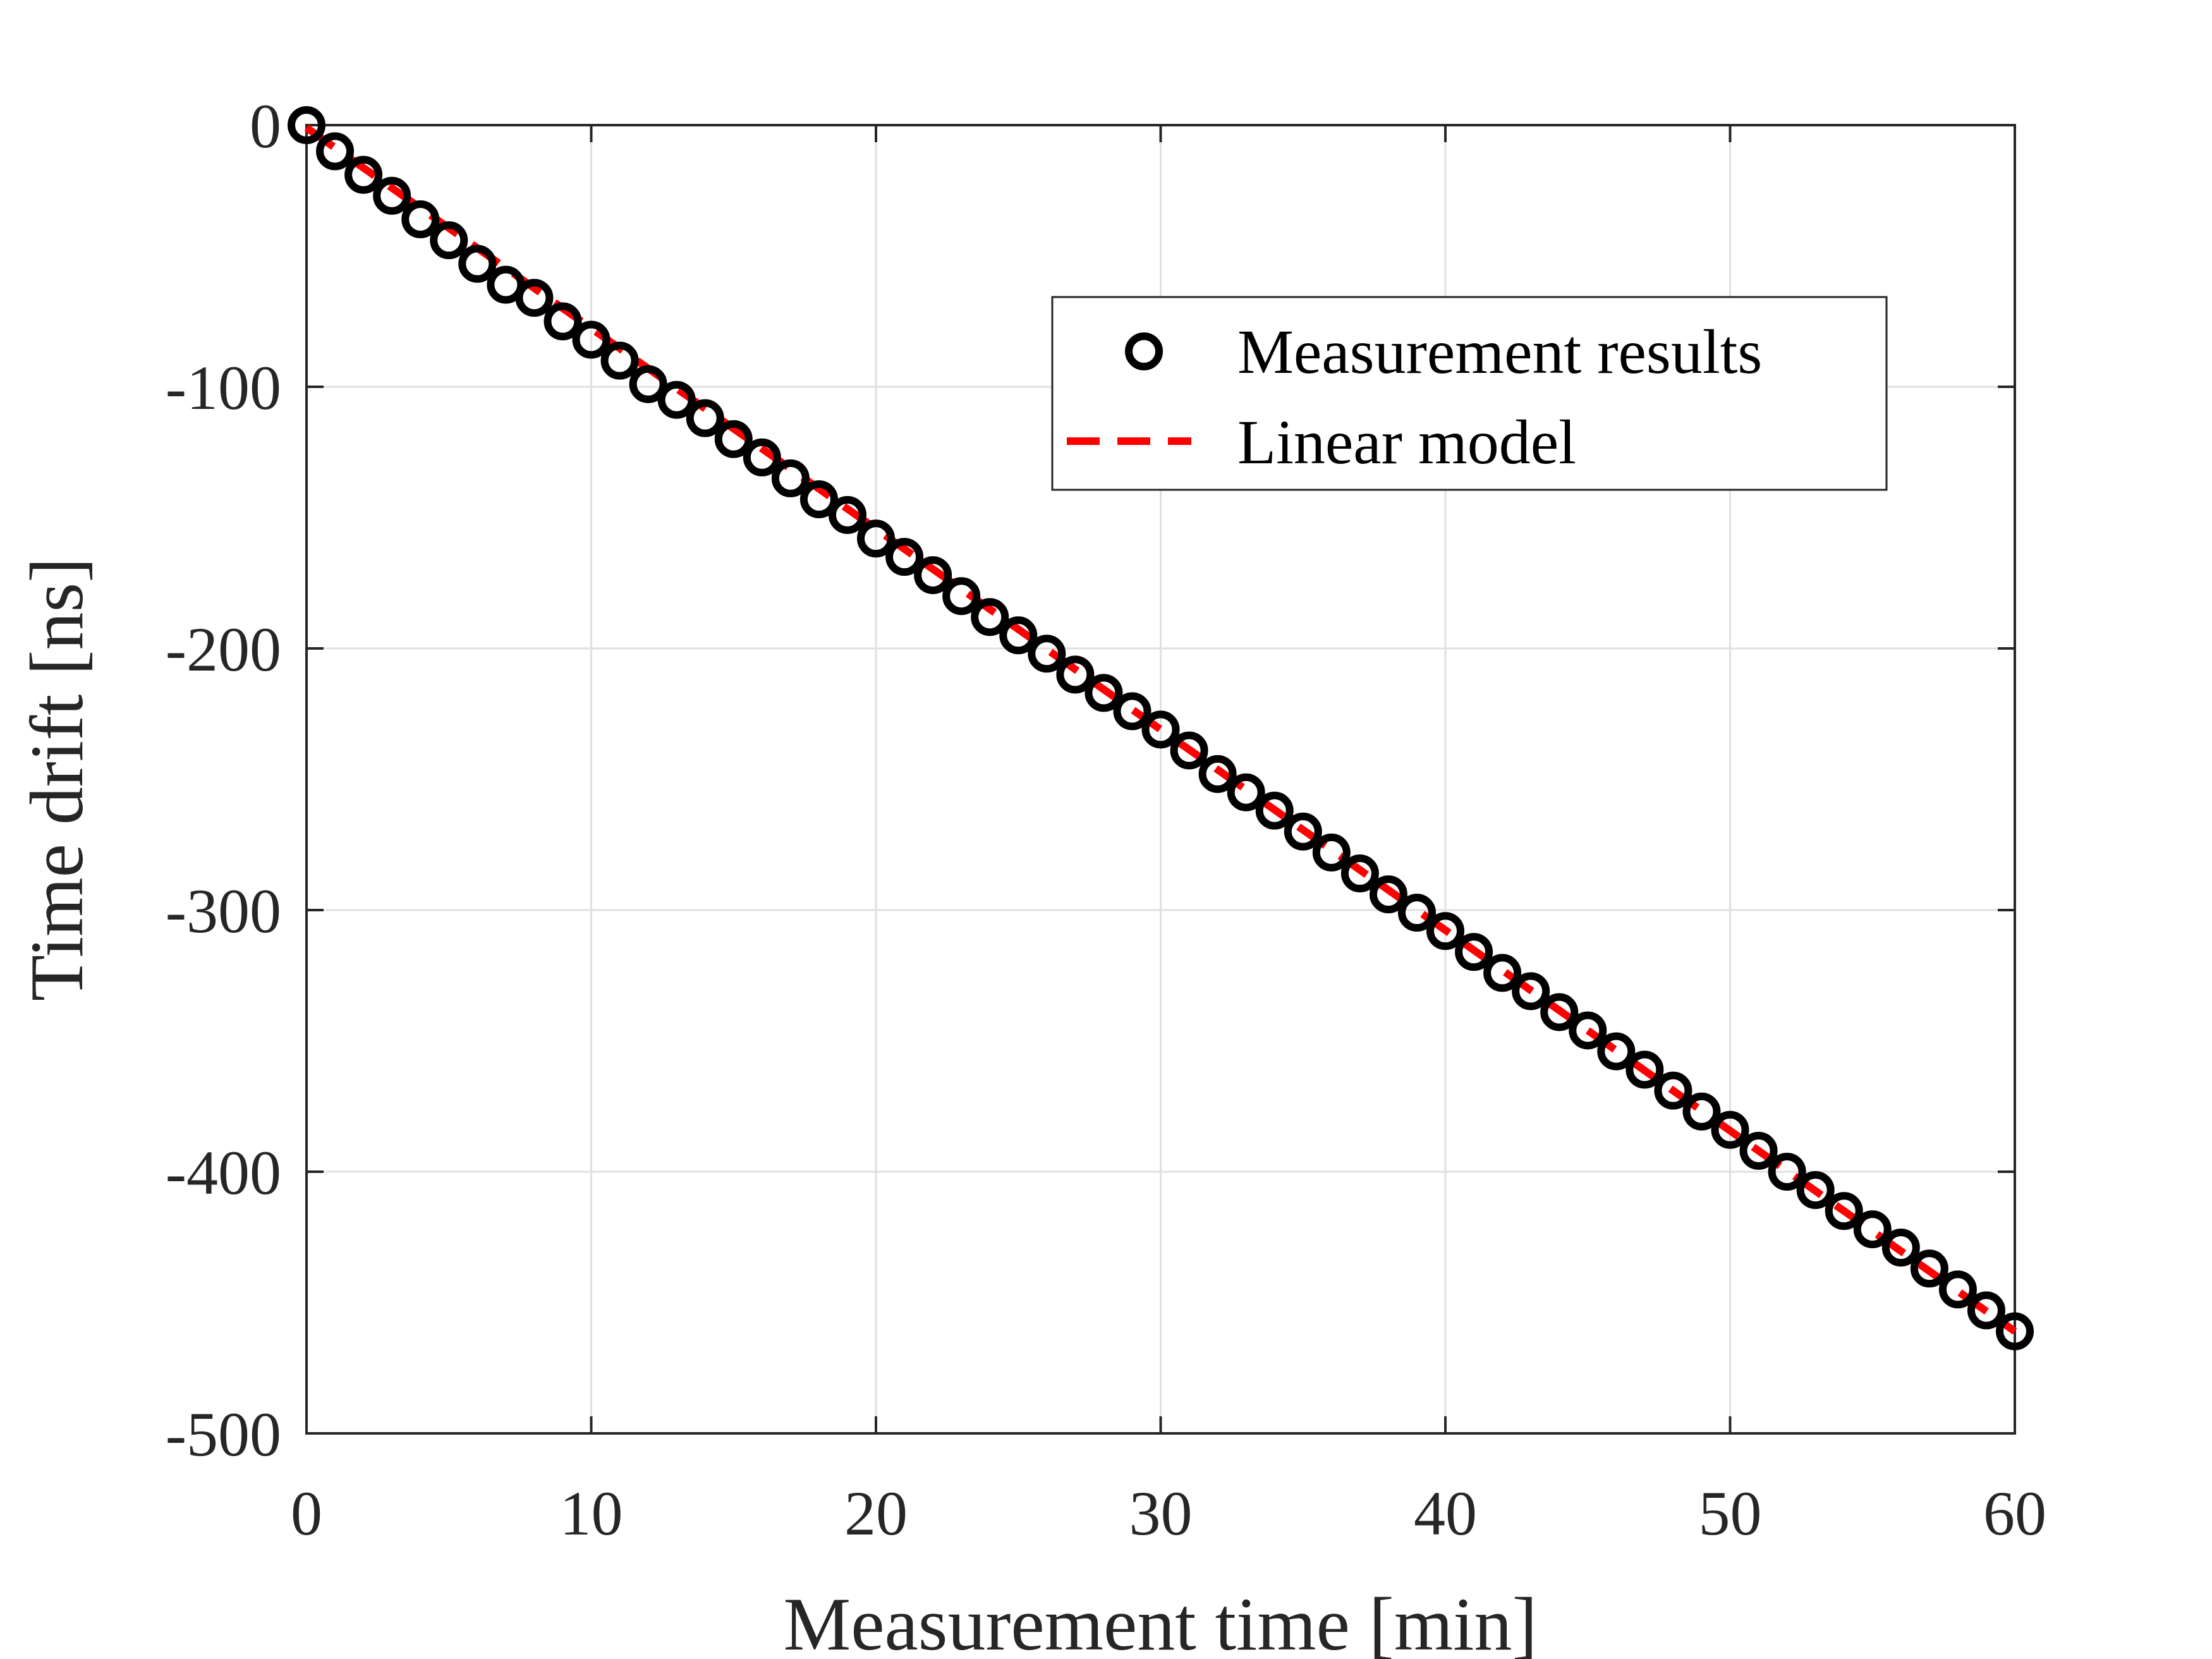  Describe the element at coordinates (57, 779) in the screenshot. I see `y-axis-label: Time drift [ns]` at that location.